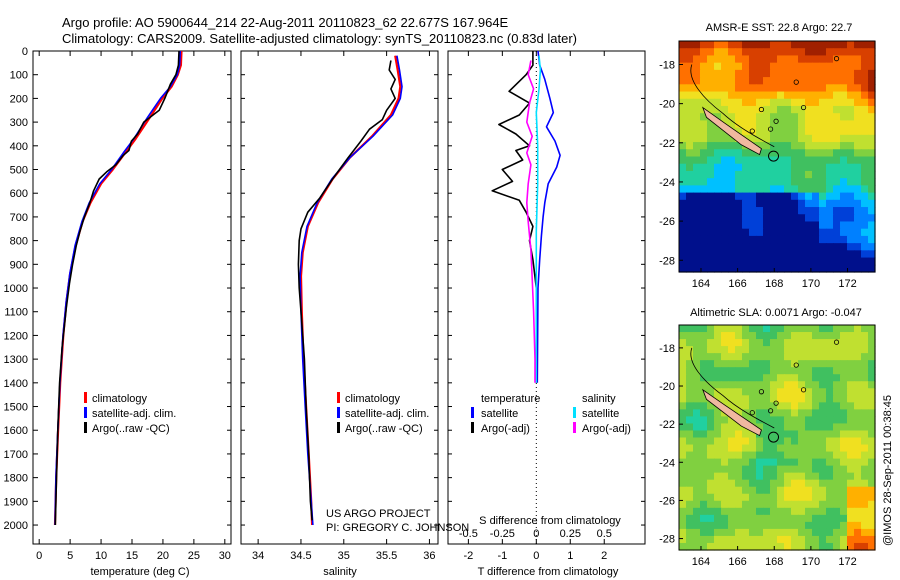  Describe the element at coordinates (731, 412) in the screenshot. I see `land-mass` at that location.